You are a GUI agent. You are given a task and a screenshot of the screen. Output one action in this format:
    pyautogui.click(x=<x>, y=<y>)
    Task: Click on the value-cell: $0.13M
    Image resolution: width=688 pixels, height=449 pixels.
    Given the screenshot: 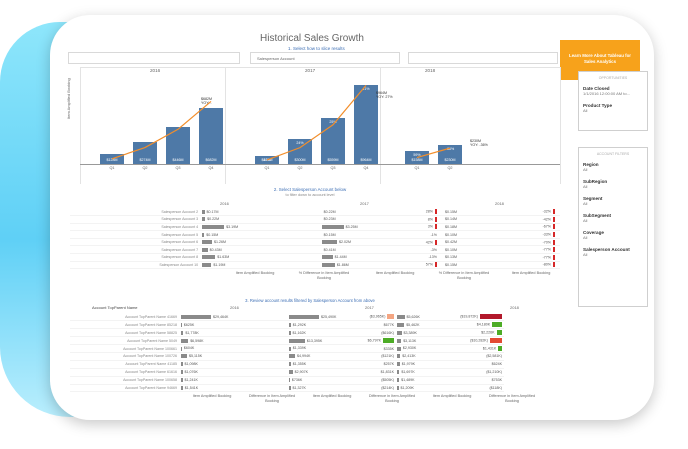 What is the action you would take?
    pyautogui.click(x=472, y=257)
    